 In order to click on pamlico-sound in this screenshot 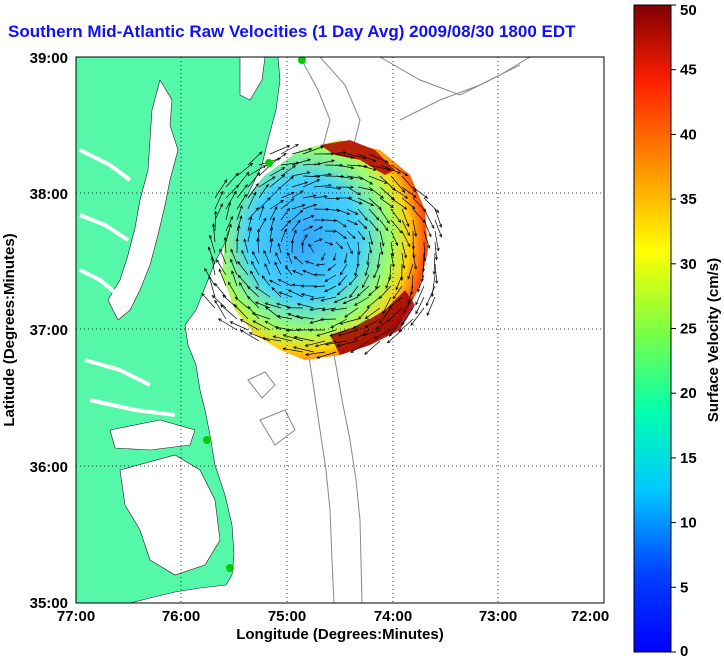, I will do `click(170, 515)`.